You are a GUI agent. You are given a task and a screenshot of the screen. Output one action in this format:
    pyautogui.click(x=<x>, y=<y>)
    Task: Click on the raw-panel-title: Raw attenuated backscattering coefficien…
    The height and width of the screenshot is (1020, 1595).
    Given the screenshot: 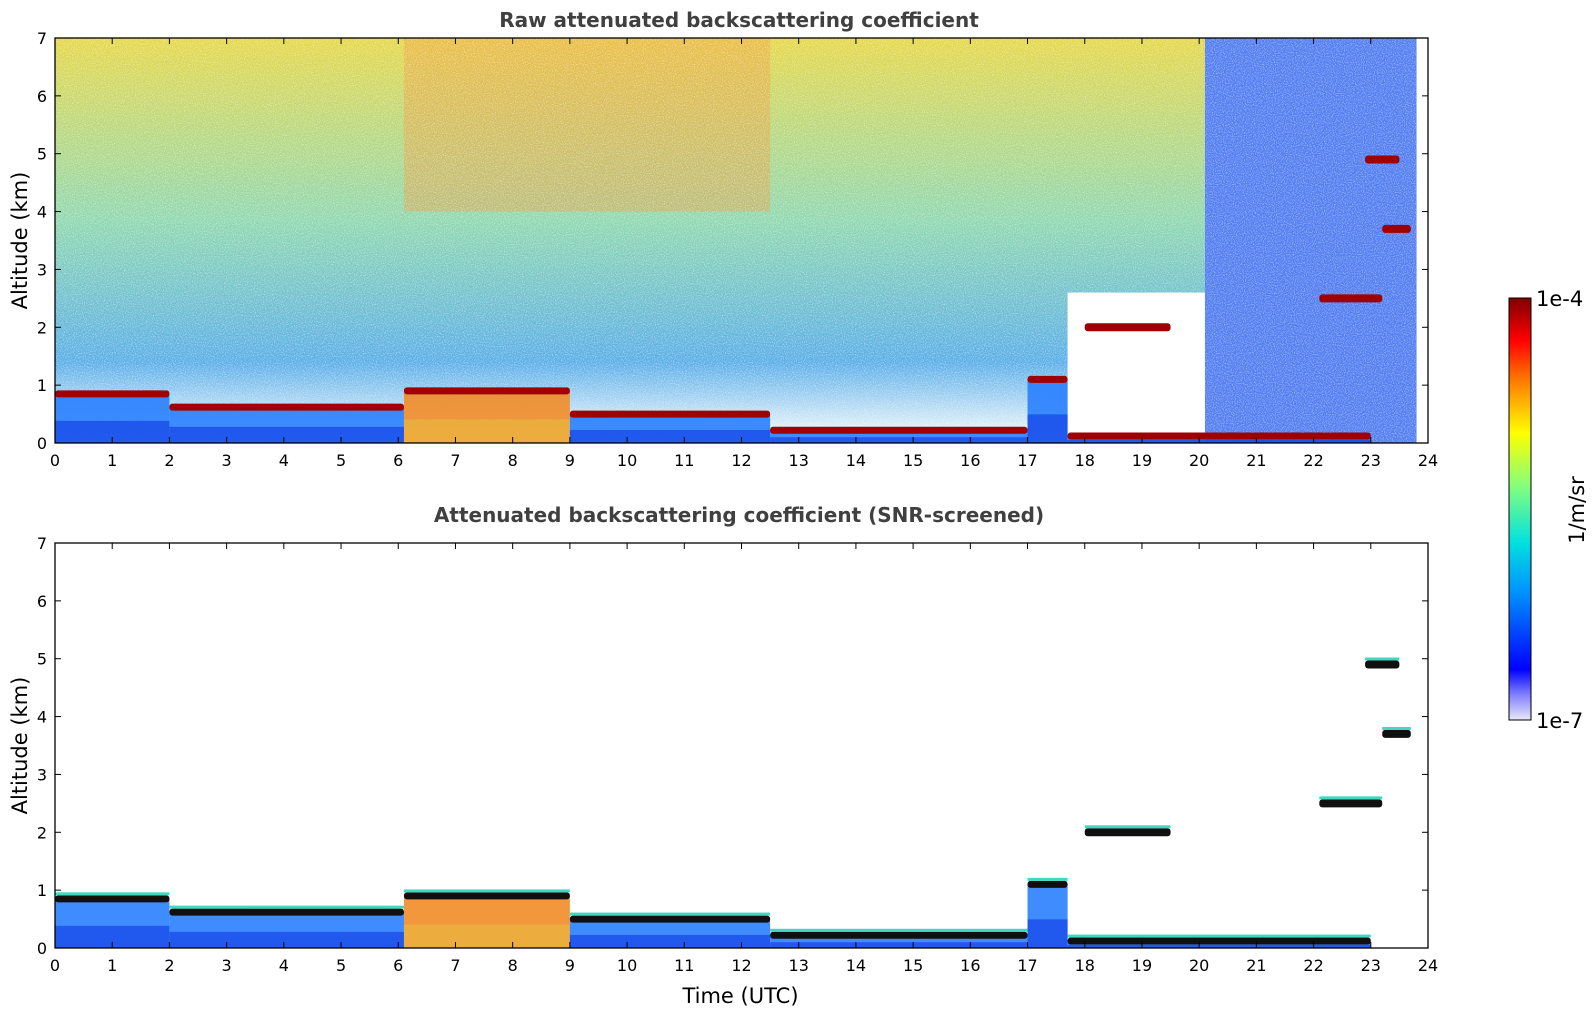 What is the action you would take?
    pyautogui.click(x=739, y=20)
    